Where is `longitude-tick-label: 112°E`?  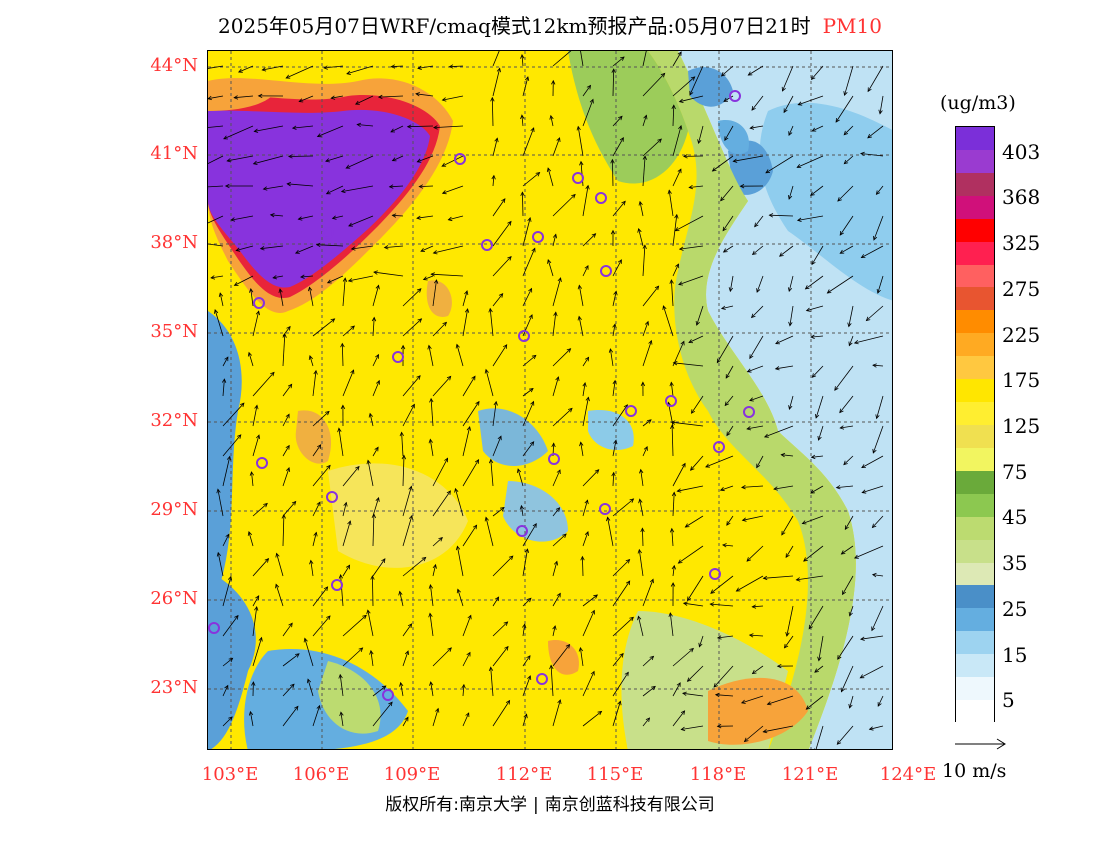
longitude-tick-label: 112°E is located at coordinates (524, 774).